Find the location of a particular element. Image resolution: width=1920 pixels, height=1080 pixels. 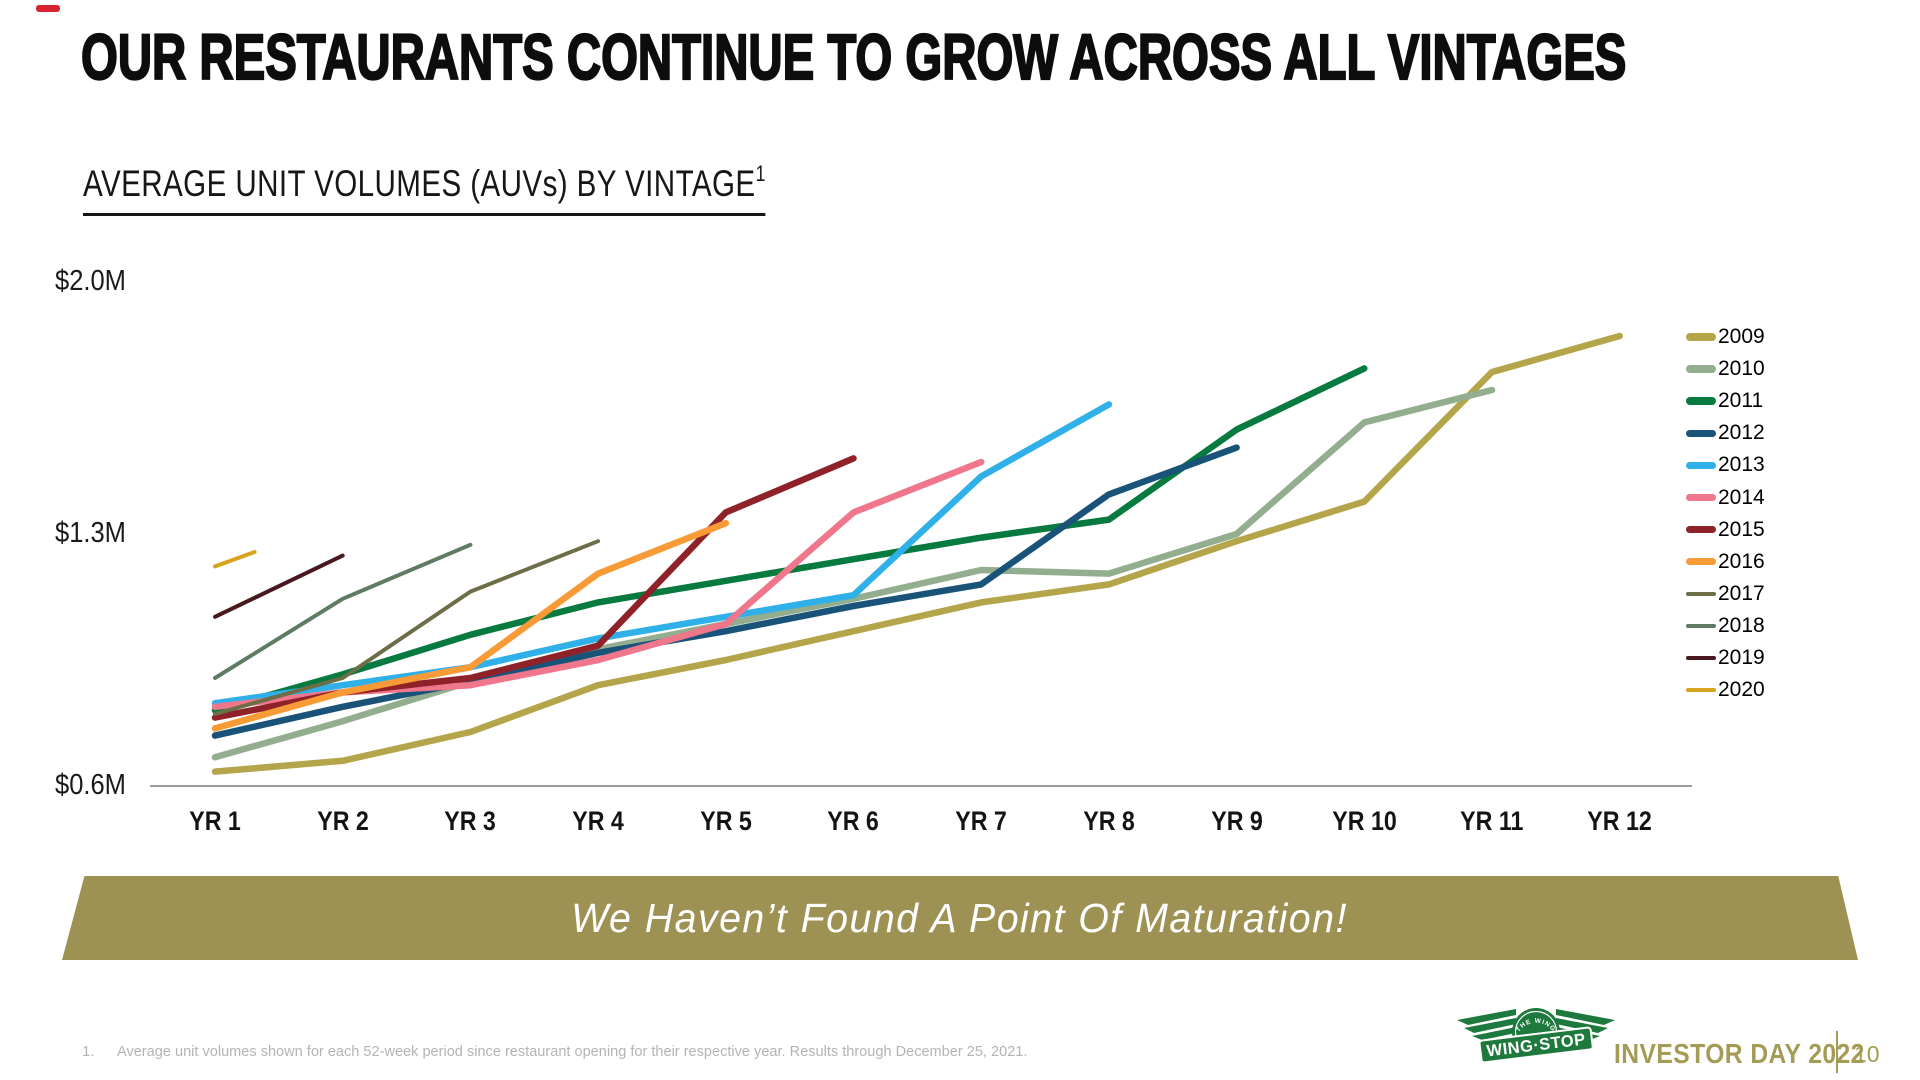

series-line-2012 is located at coordinates (725, 591).